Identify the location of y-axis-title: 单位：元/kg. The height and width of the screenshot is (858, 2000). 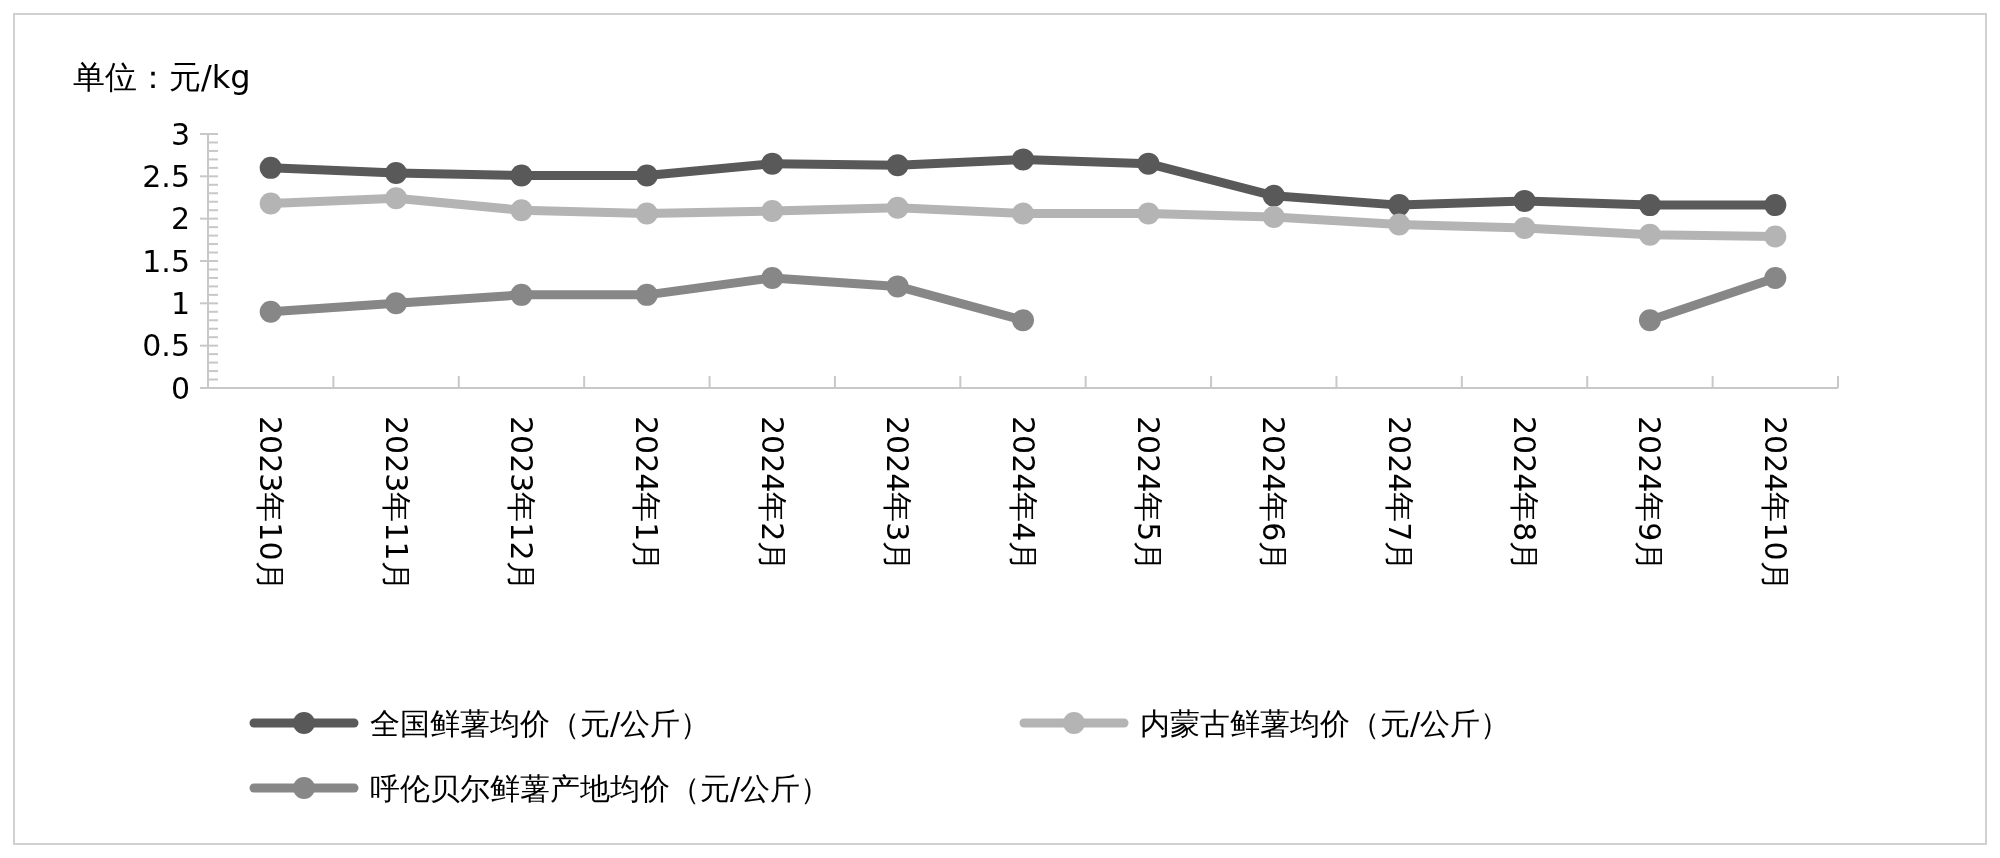
(162, 77).